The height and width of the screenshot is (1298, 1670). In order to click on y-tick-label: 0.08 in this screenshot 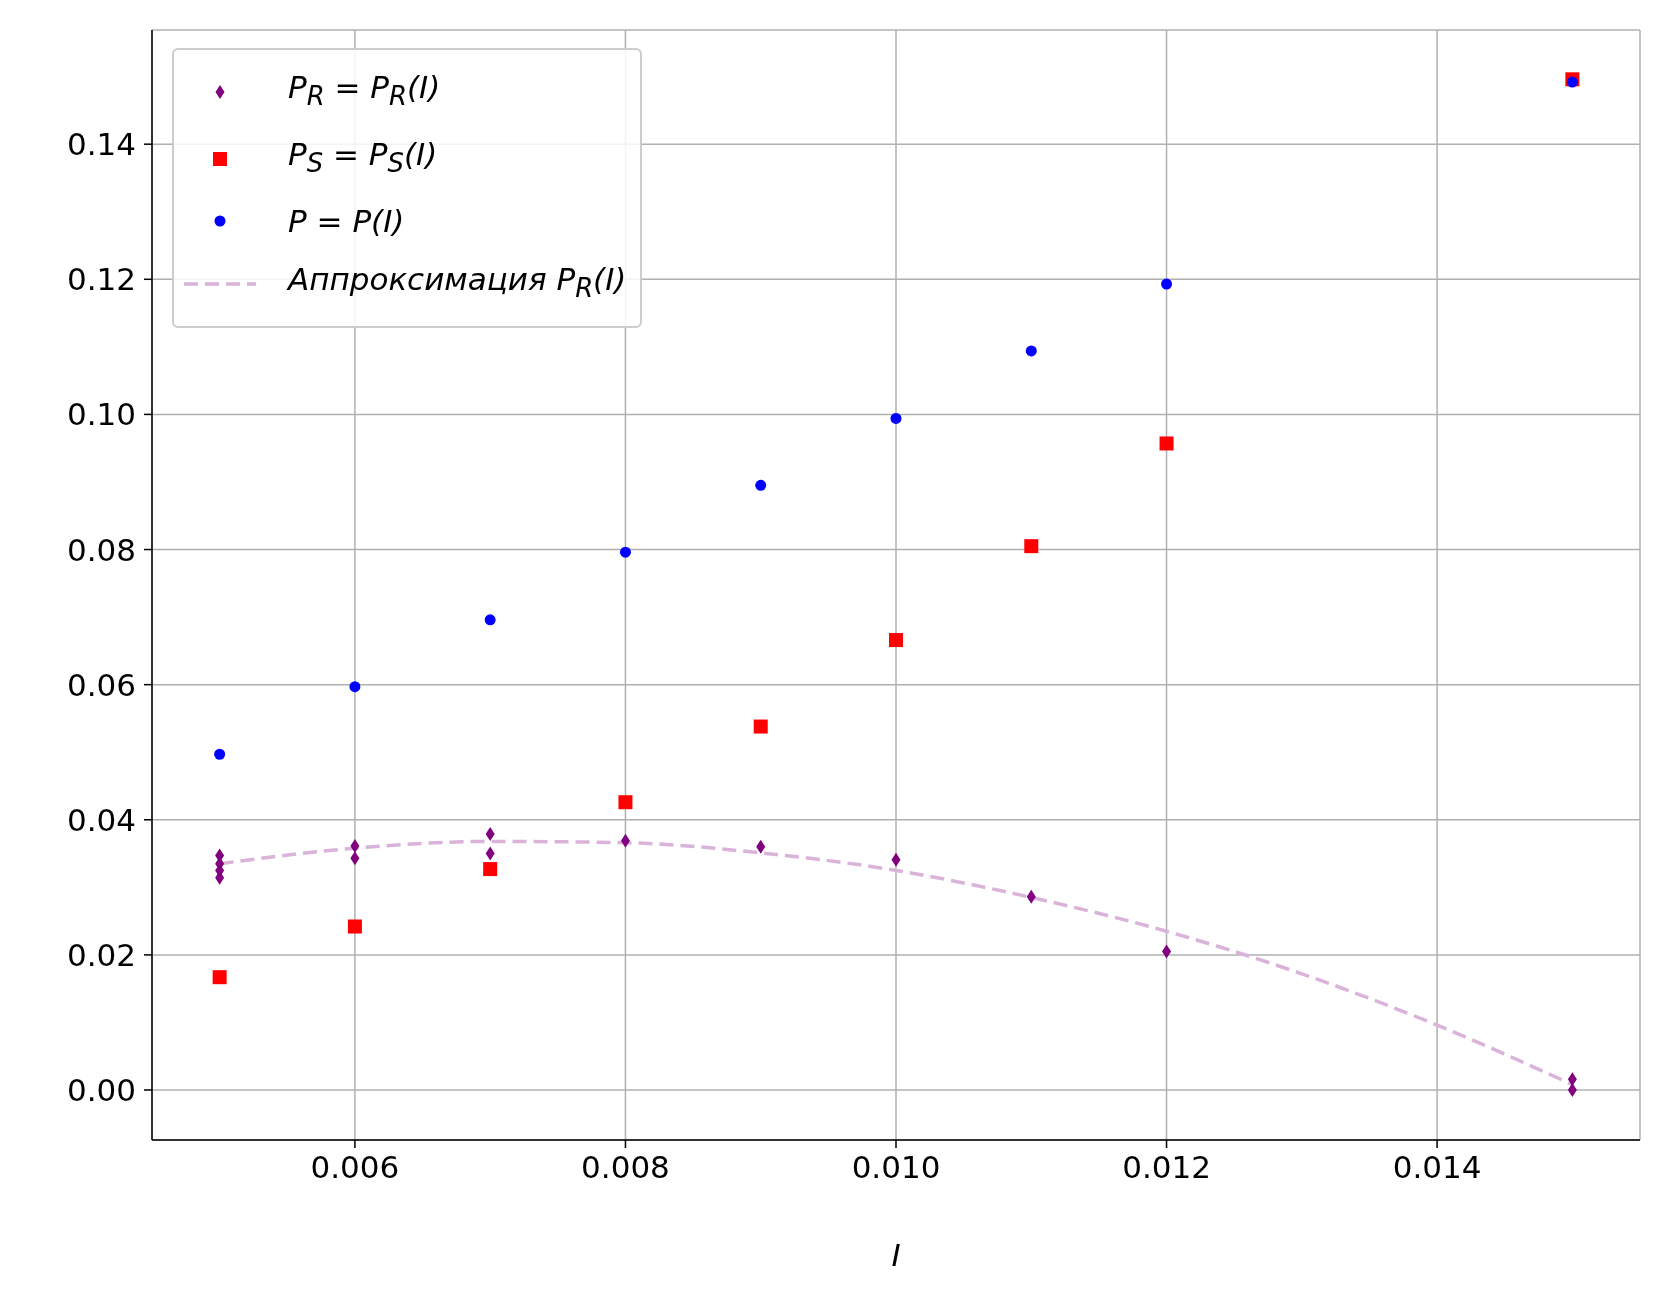, I will do `click(101, 549)`.